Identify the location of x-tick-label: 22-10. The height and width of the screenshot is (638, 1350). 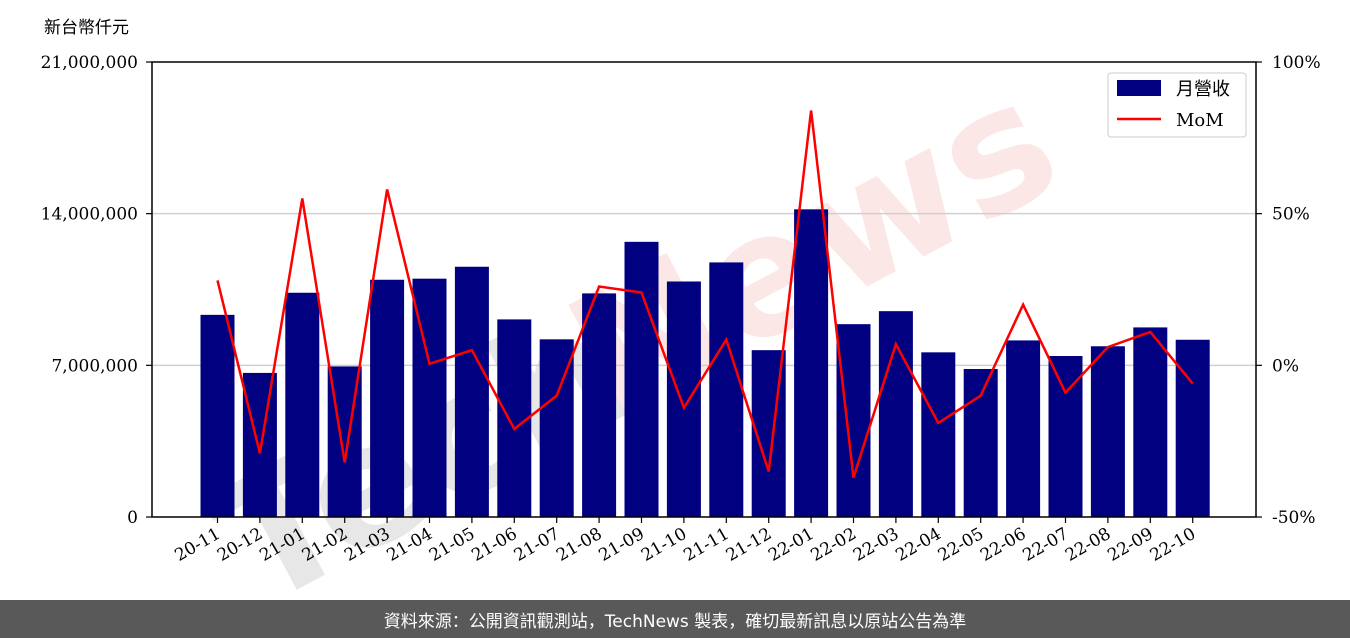
(1173, 545).